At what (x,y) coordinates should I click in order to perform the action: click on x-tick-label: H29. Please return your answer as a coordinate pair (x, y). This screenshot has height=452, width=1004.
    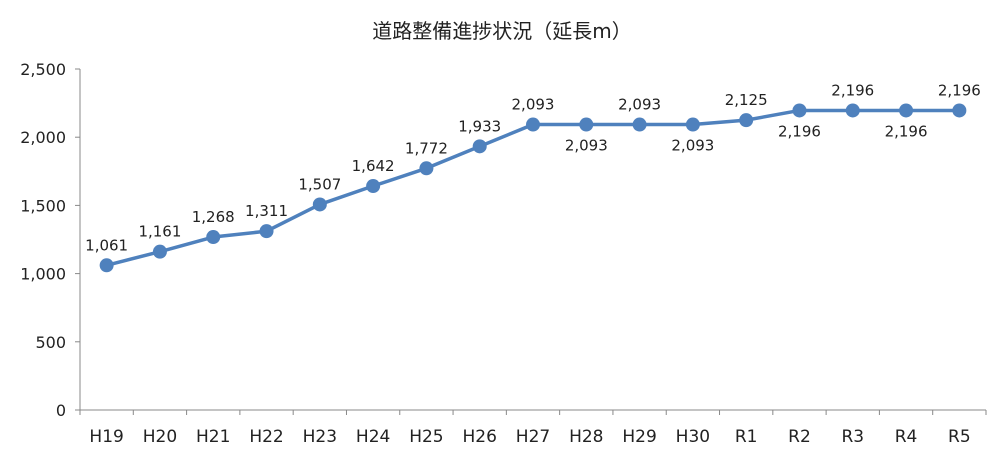
    Looking at the image, I should click on (639, 437).